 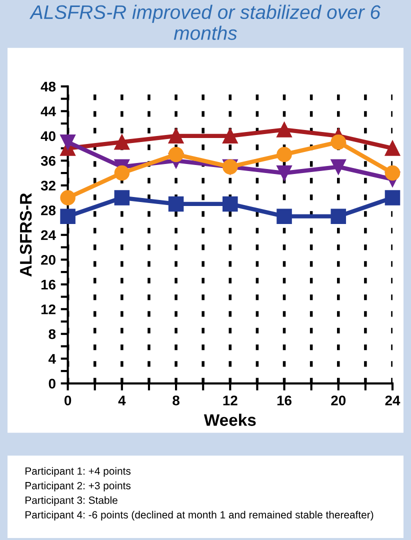 I want to click on text: Participant 2: +3 points, so click(x=78, y=487).